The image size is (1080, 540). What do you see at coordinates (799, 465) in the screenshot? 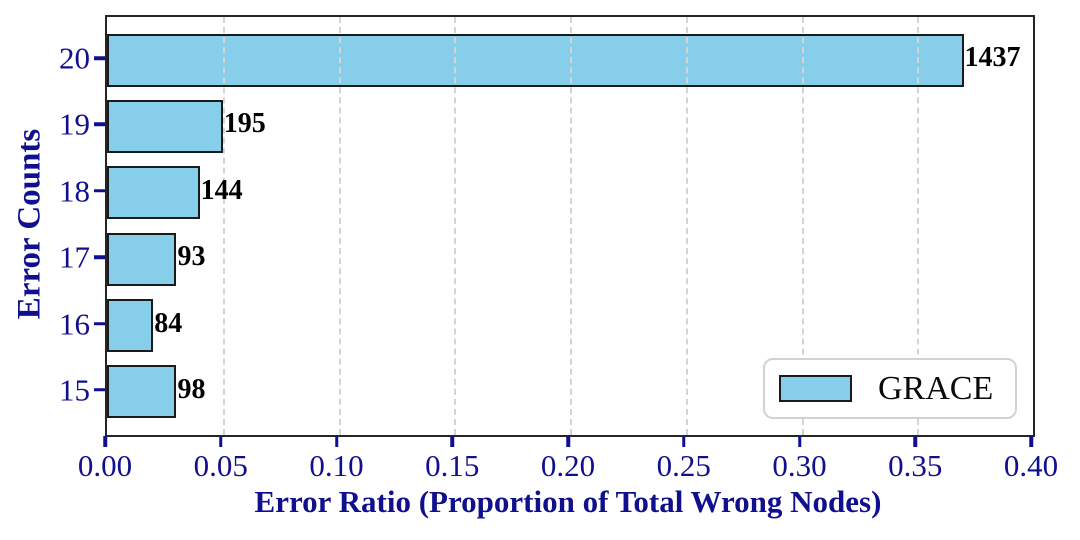
I see `x-tick-label: 0.30` at bounding box center [799, 465].